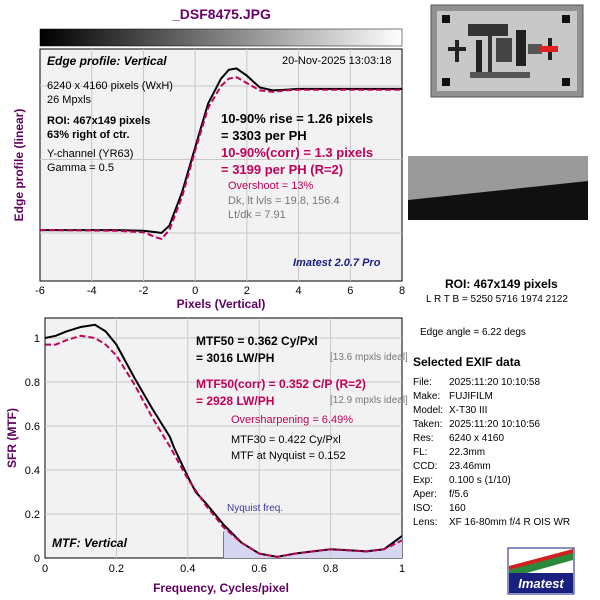 This screenshot has height=600, width=600. What do you see at coordinates (32, 471) in the screenshot?
I see `mtf-y-tick-label: 0.4` at bounding box center [32, 471].